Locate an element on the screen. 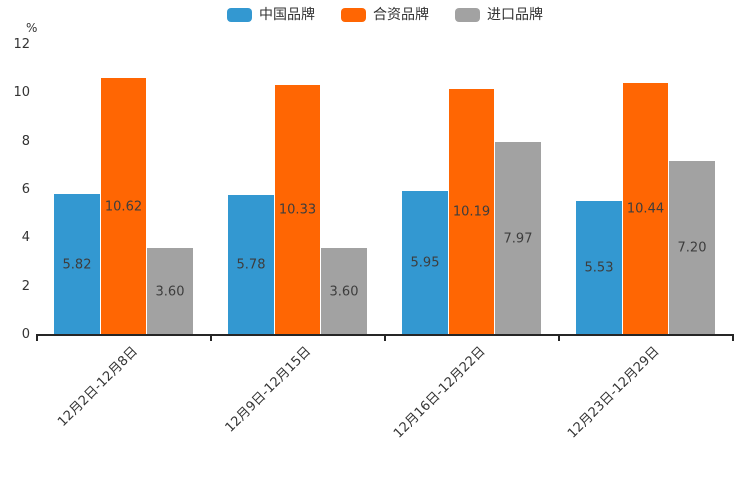  x-axis-label: 12月9日-12月15日 is located at coordinates (268, 390).